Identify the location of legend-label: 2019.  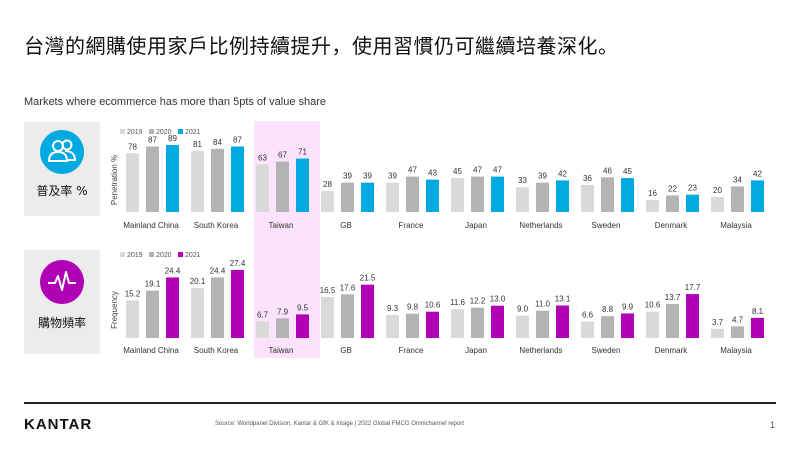
(135, 132).